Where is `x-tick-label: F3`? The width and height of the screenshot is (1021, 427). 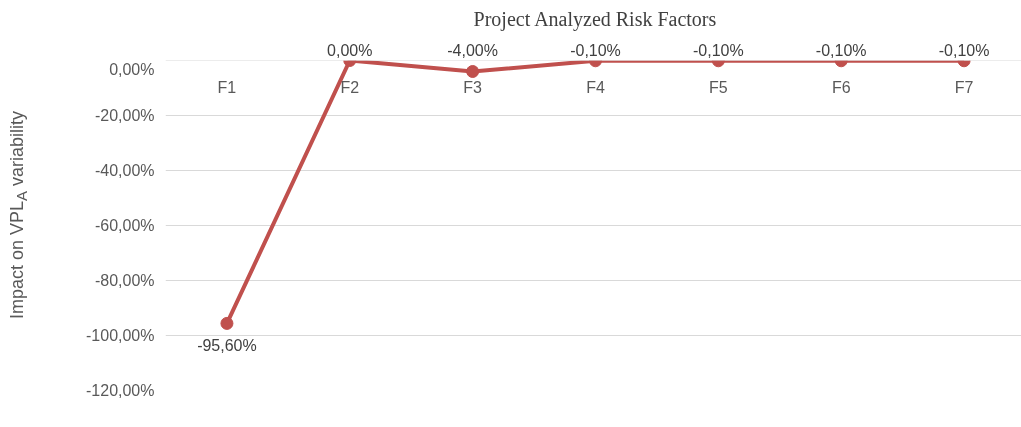
x-tick-label: F3 is located at coordinates (473, 87).